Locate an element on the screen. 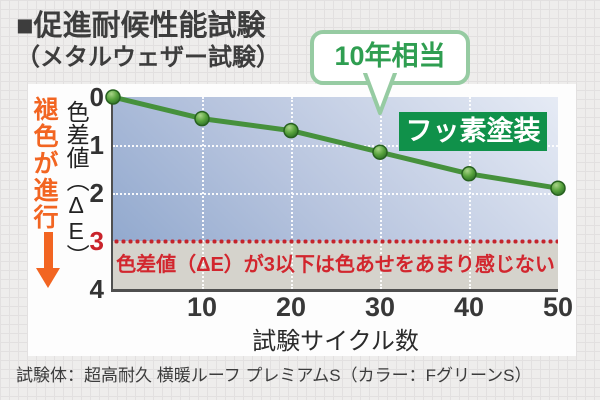 The height and width of the screenshot is (400, 600). test-specimen-caption: 試験体：超高耐久 横暖ルーフ プレミアムS（カラー：FグリーンS） is located at coordinates (274, 375).